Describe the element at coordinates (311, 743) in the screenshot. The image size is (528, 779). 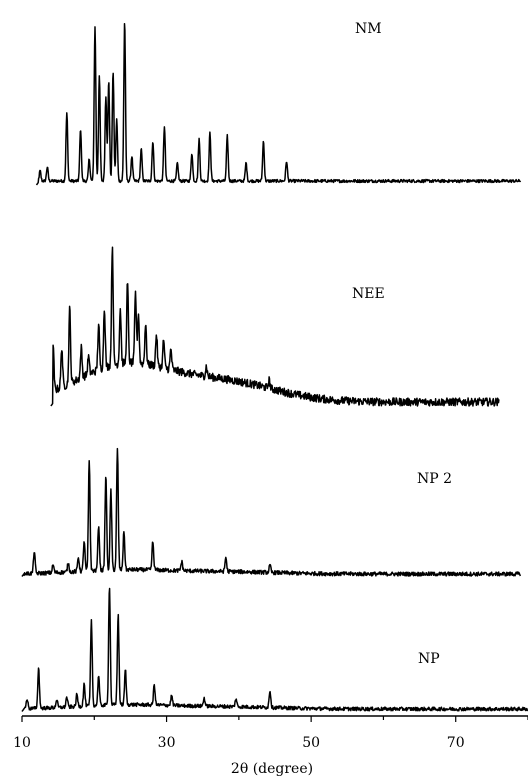
I see `x-tick-label-50: 50` at that location.